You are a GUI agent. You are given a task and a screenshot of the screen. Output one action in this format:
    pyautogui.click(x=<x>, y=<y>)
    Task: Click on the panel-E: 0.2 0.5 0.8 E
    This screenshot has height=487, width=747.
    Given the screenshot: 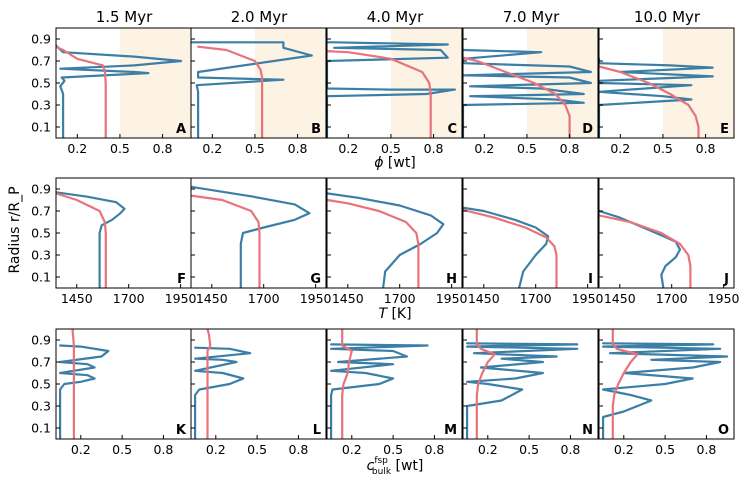 What is the action you would take?
    pyautogui.click(x=666, y=91)
    